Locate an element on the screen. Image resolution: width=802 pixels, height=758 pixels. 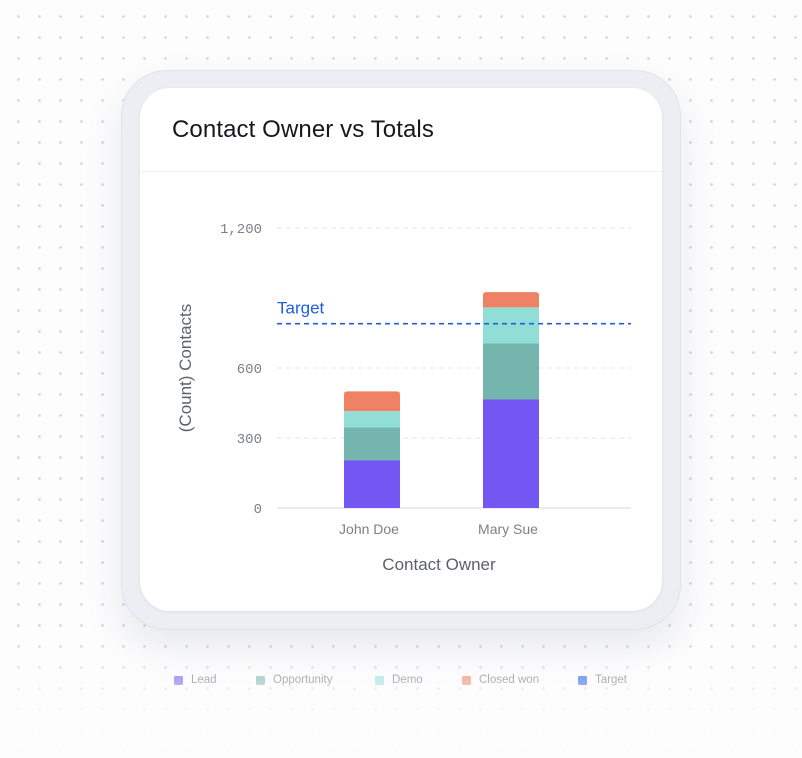
legend: Lead Opportunity Demo Closed won Target is located at coordinates (401, 683).